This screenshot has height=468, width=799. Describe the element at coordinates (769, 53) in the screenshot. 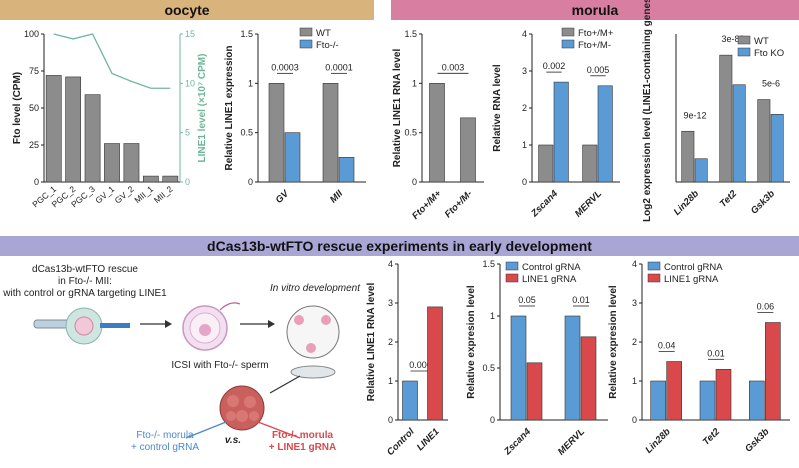

I see `legend-label: Fto KO` at that location.